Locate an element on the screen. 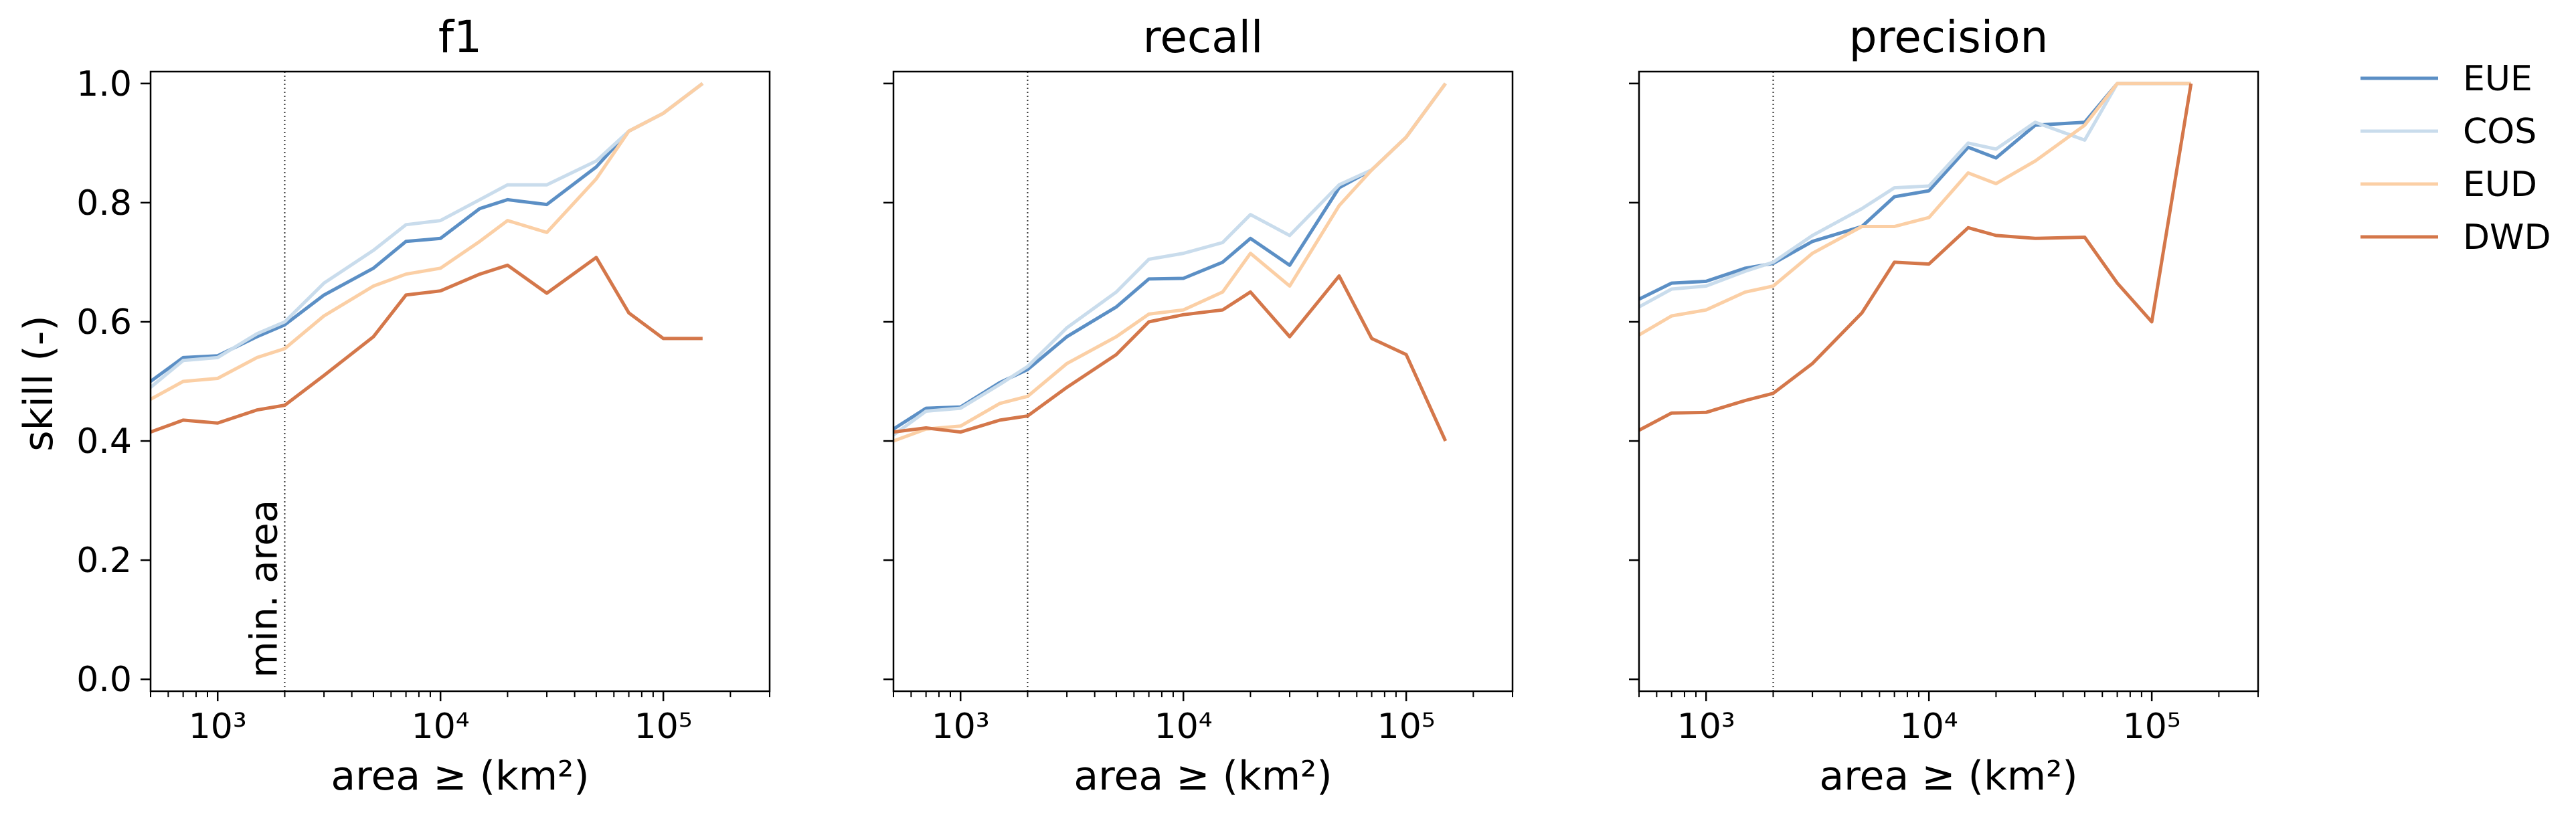 The image size is (2576, 815). y-tick-label: 0.6 is located at coordinates (104, 322).